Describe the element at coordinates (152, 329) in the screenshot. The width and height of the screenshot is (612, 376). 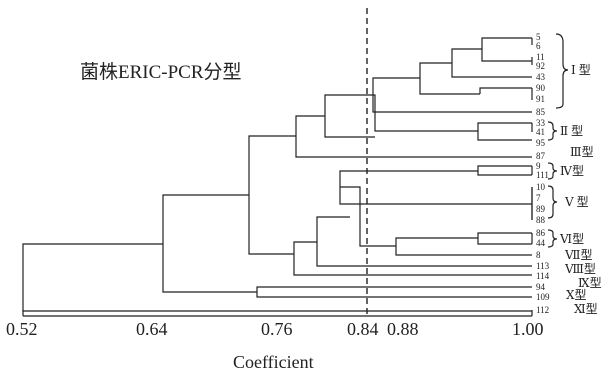
I see `tick-label: 0.64` at that location.